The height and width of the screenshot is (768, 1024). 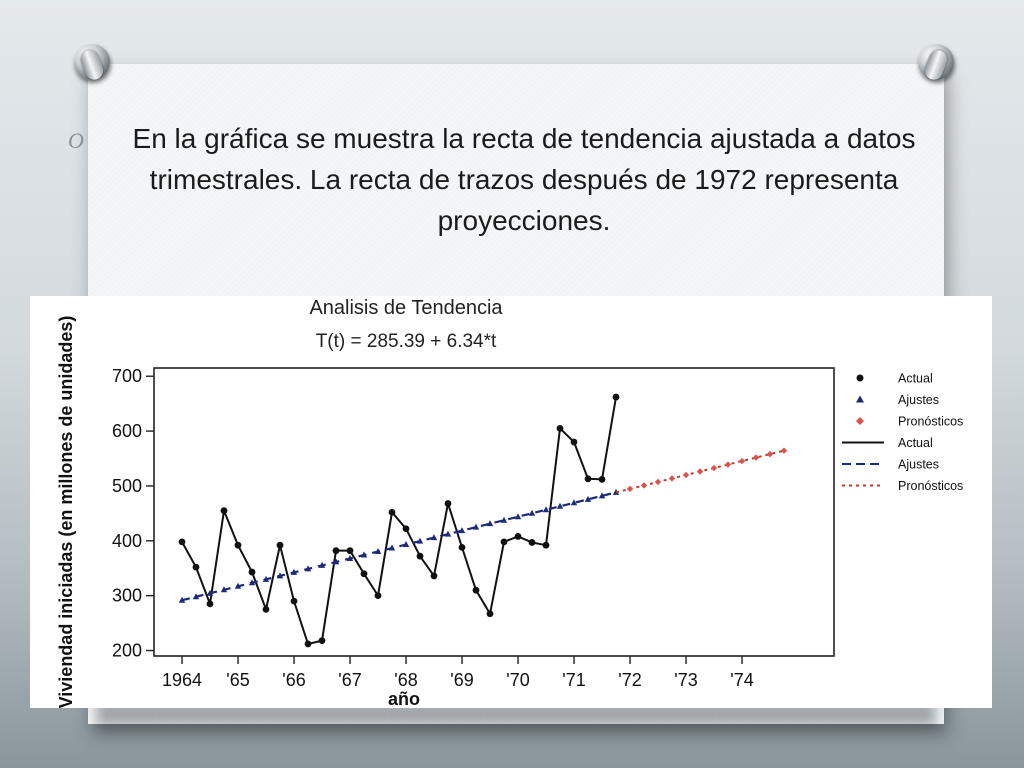 I want to click on legend-dot-icon, so click(x=860, y=378).